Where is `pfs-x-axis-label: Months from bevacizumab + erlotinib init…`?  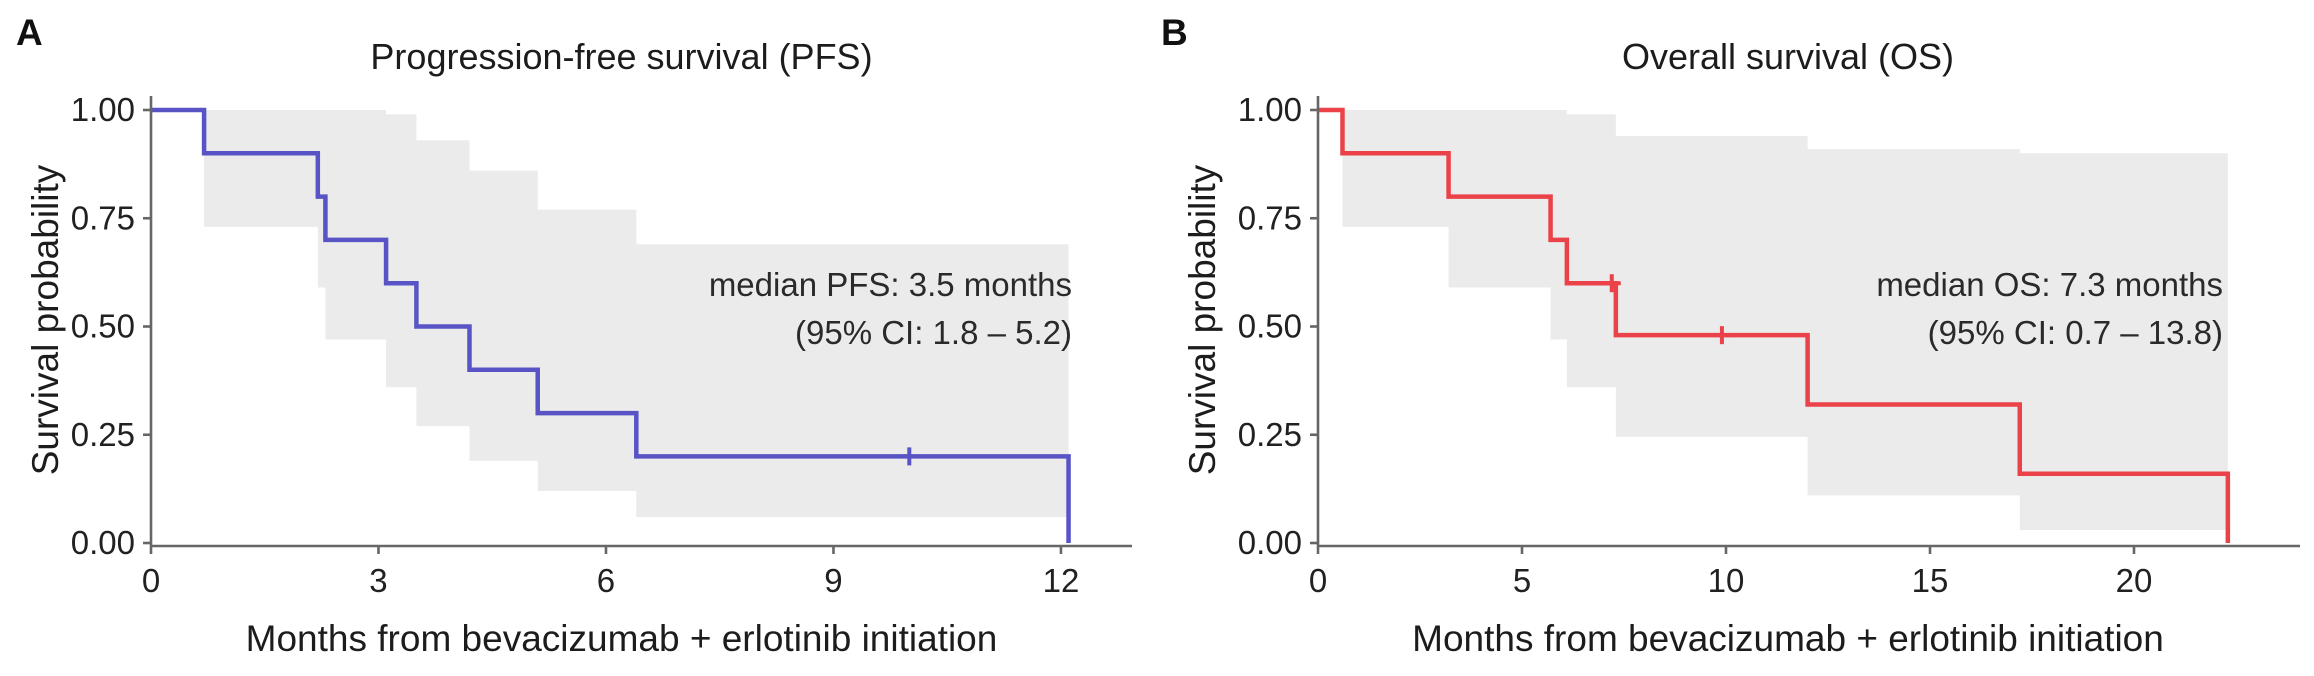 pfs-x-axis-label: Months from bevacizumab + erlotinib init… is located at coordinates (621, 638).